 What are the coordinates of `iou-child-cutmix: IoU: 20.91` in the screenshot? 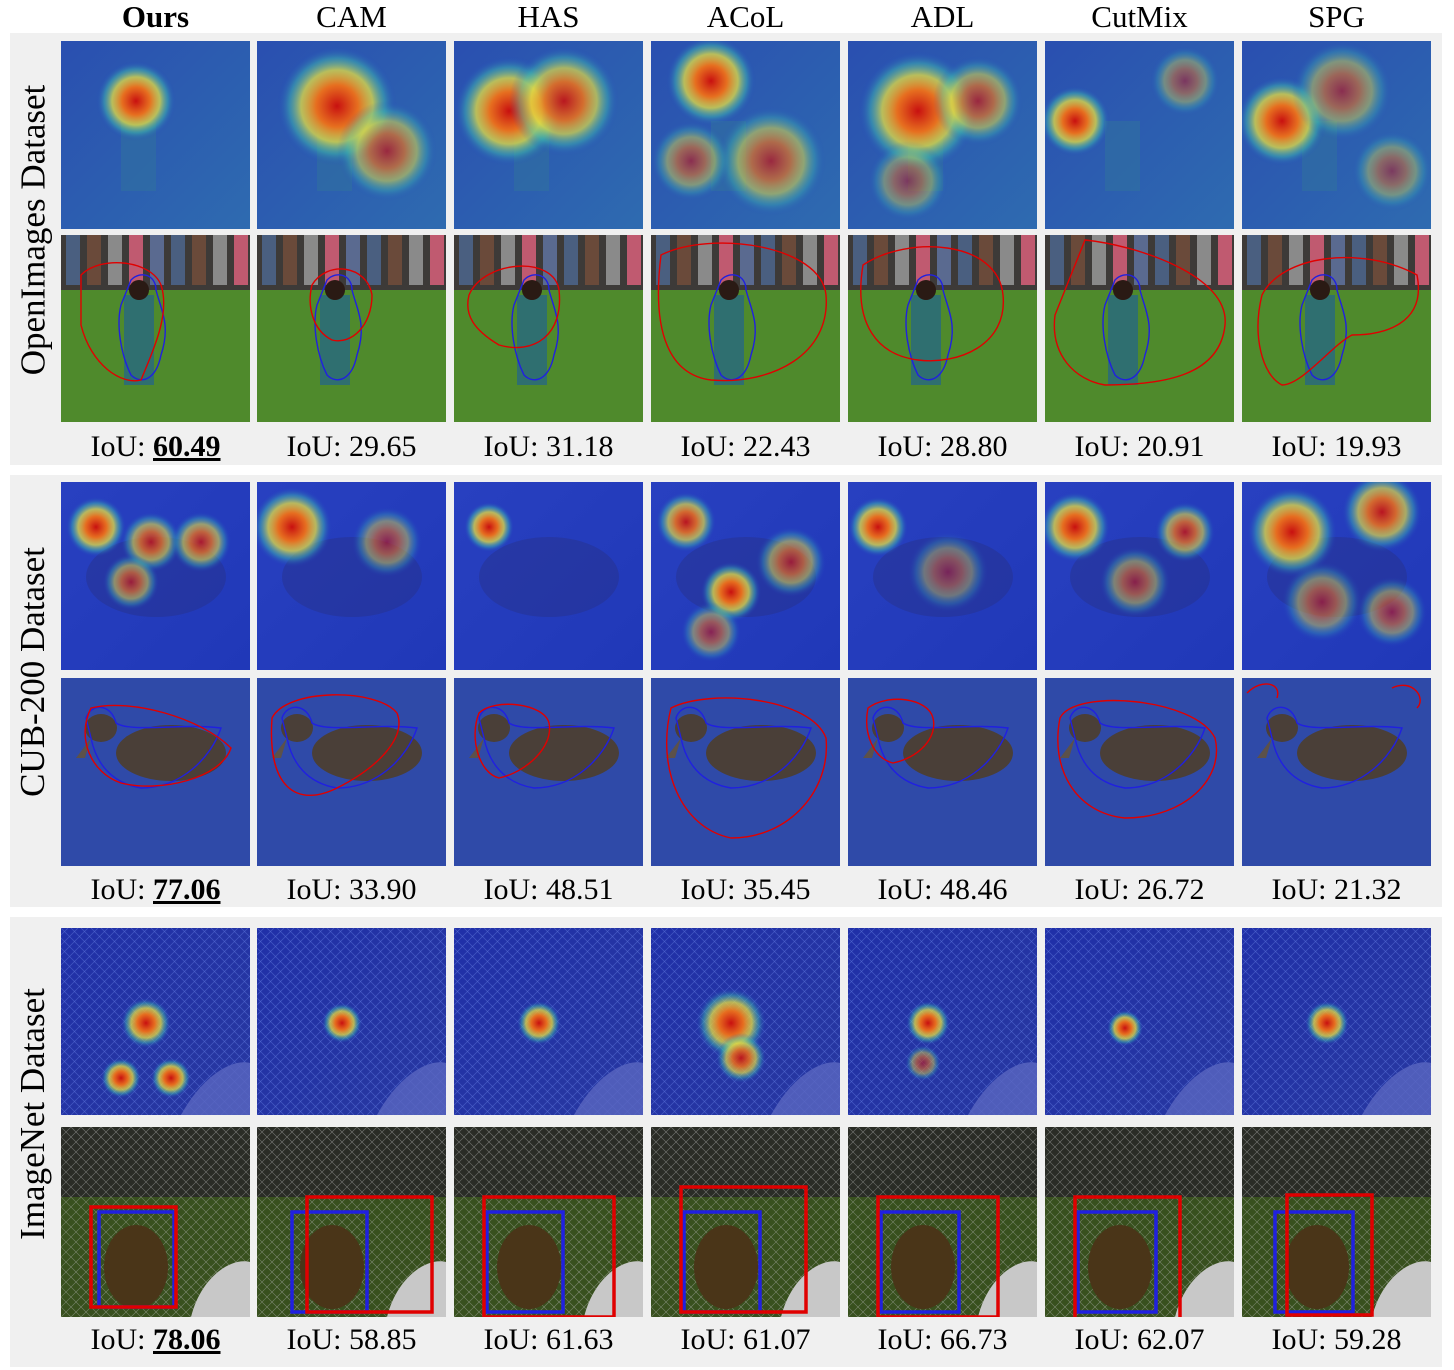 It's located at (1139, 447).